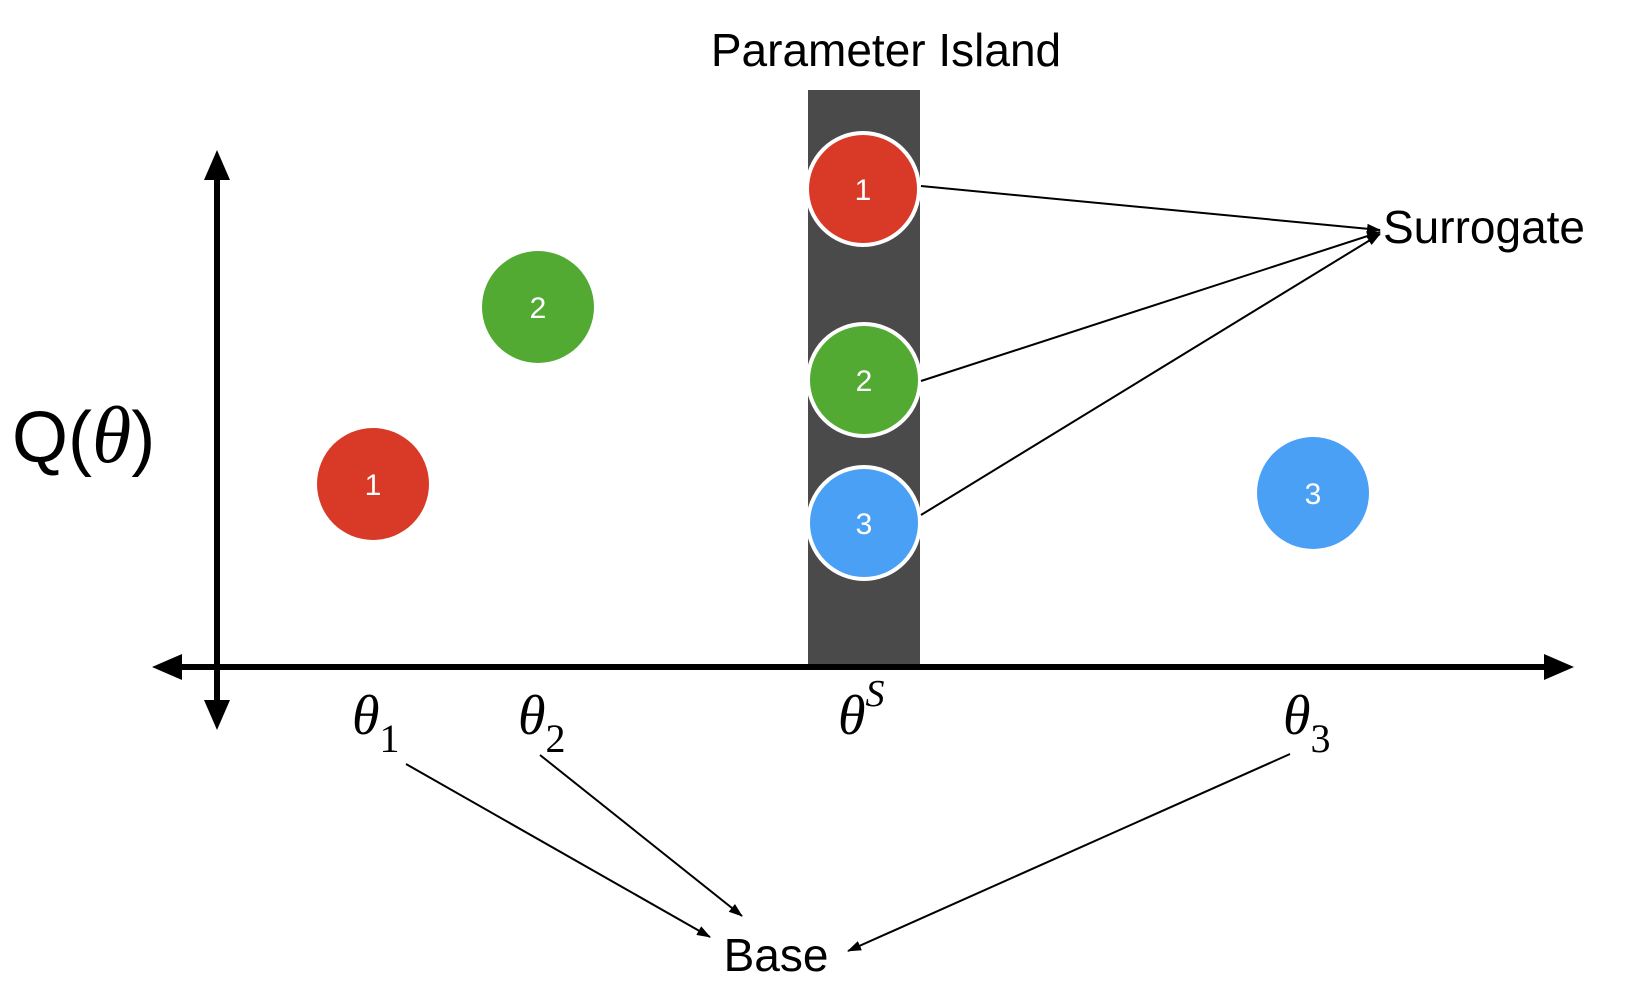  What do you see at coordinates (1484, 227) in the screenshot?
I see `surrogate-label: Surrogate` at bounding box center [1484, 227].